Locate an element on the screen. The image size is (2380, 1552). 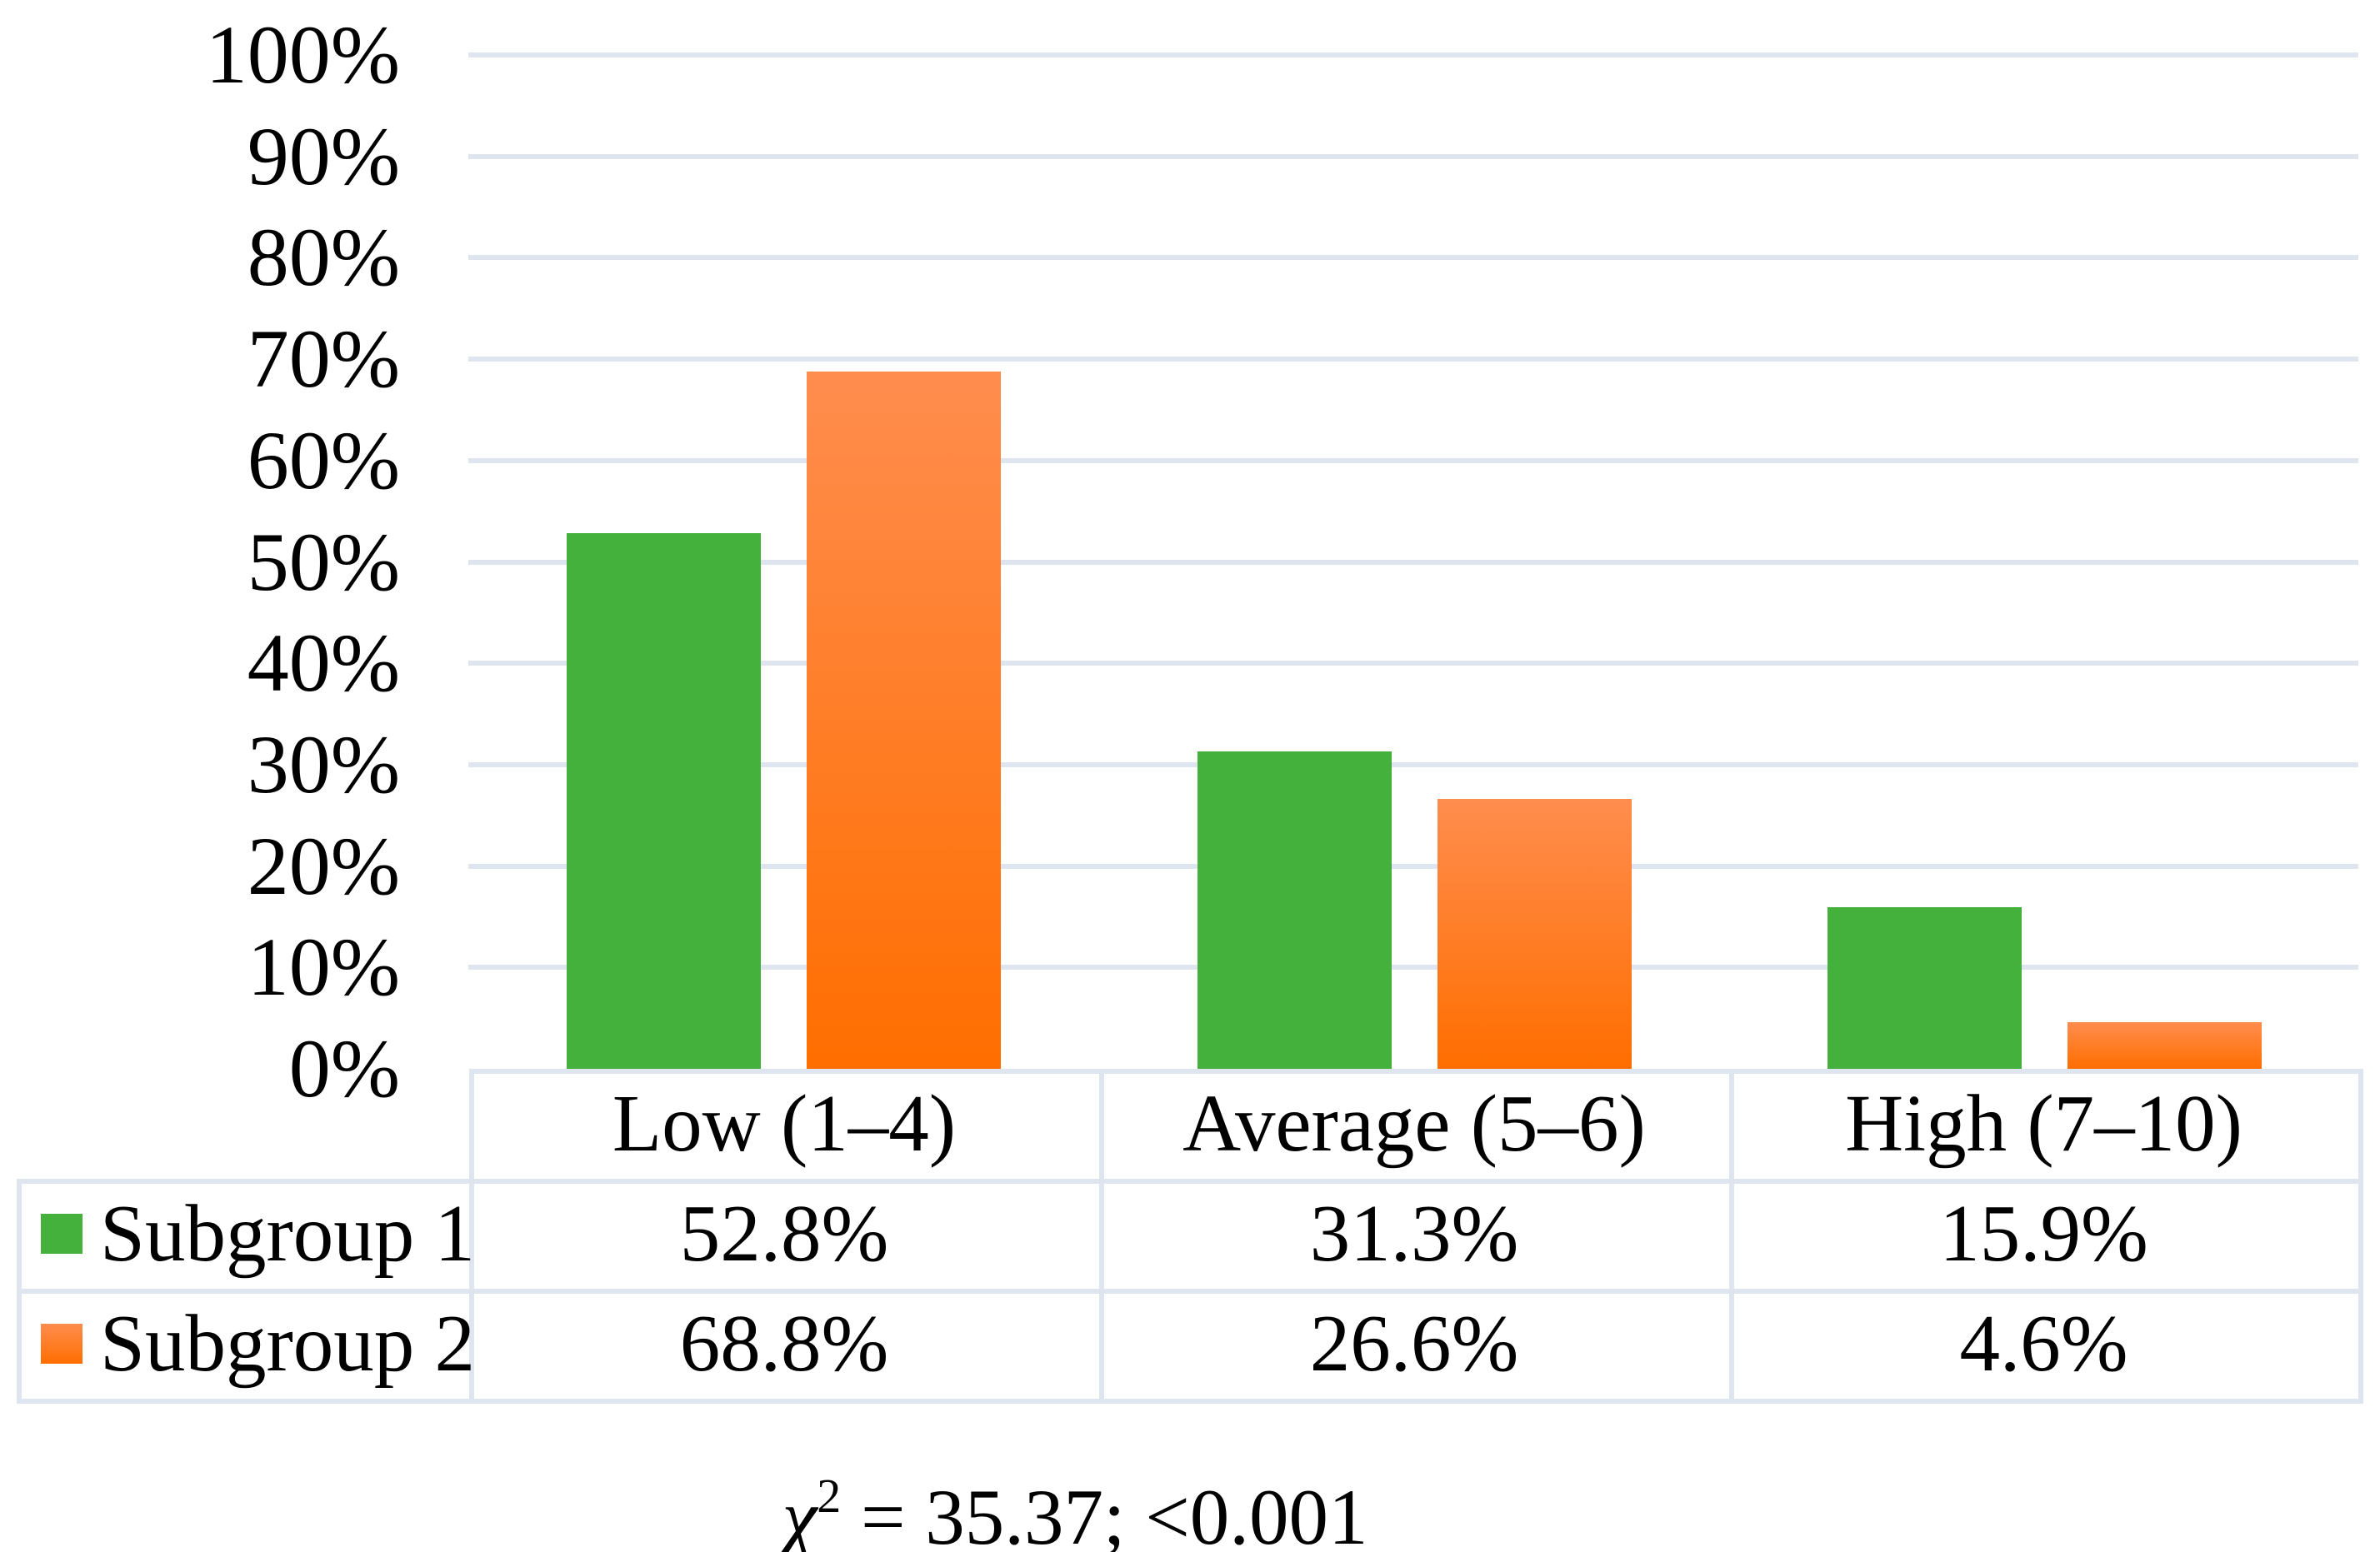
legend-label-subgroup1: Subgroup 1 is located at coordinates (287, 1233).